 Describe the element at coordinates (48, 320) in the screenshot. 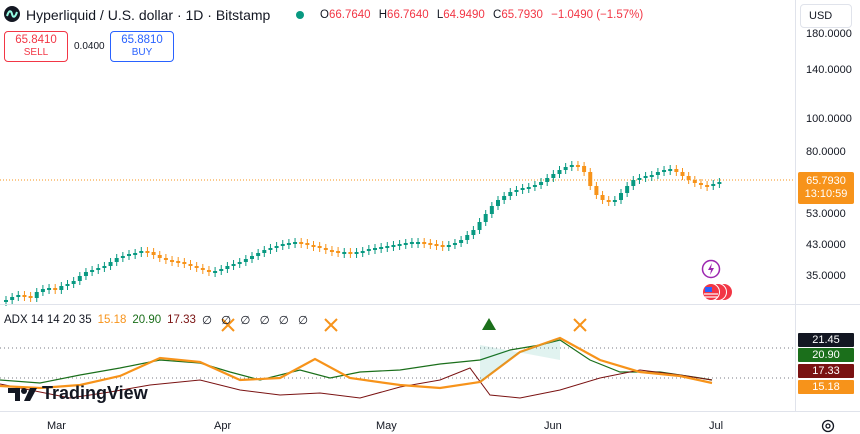

I see `adx-name: ADX 14 14 20 35` at that location.